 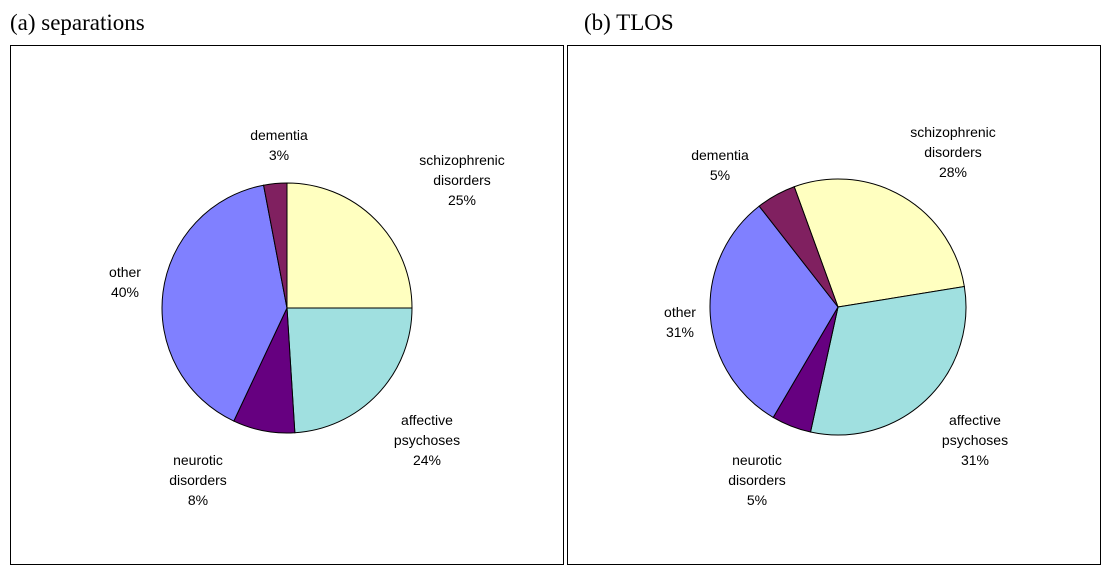 What do you see at coordinates (279, 145) in the screenshot?
I see `slice-label: dementia 3%` at bounding box center [279, 145].